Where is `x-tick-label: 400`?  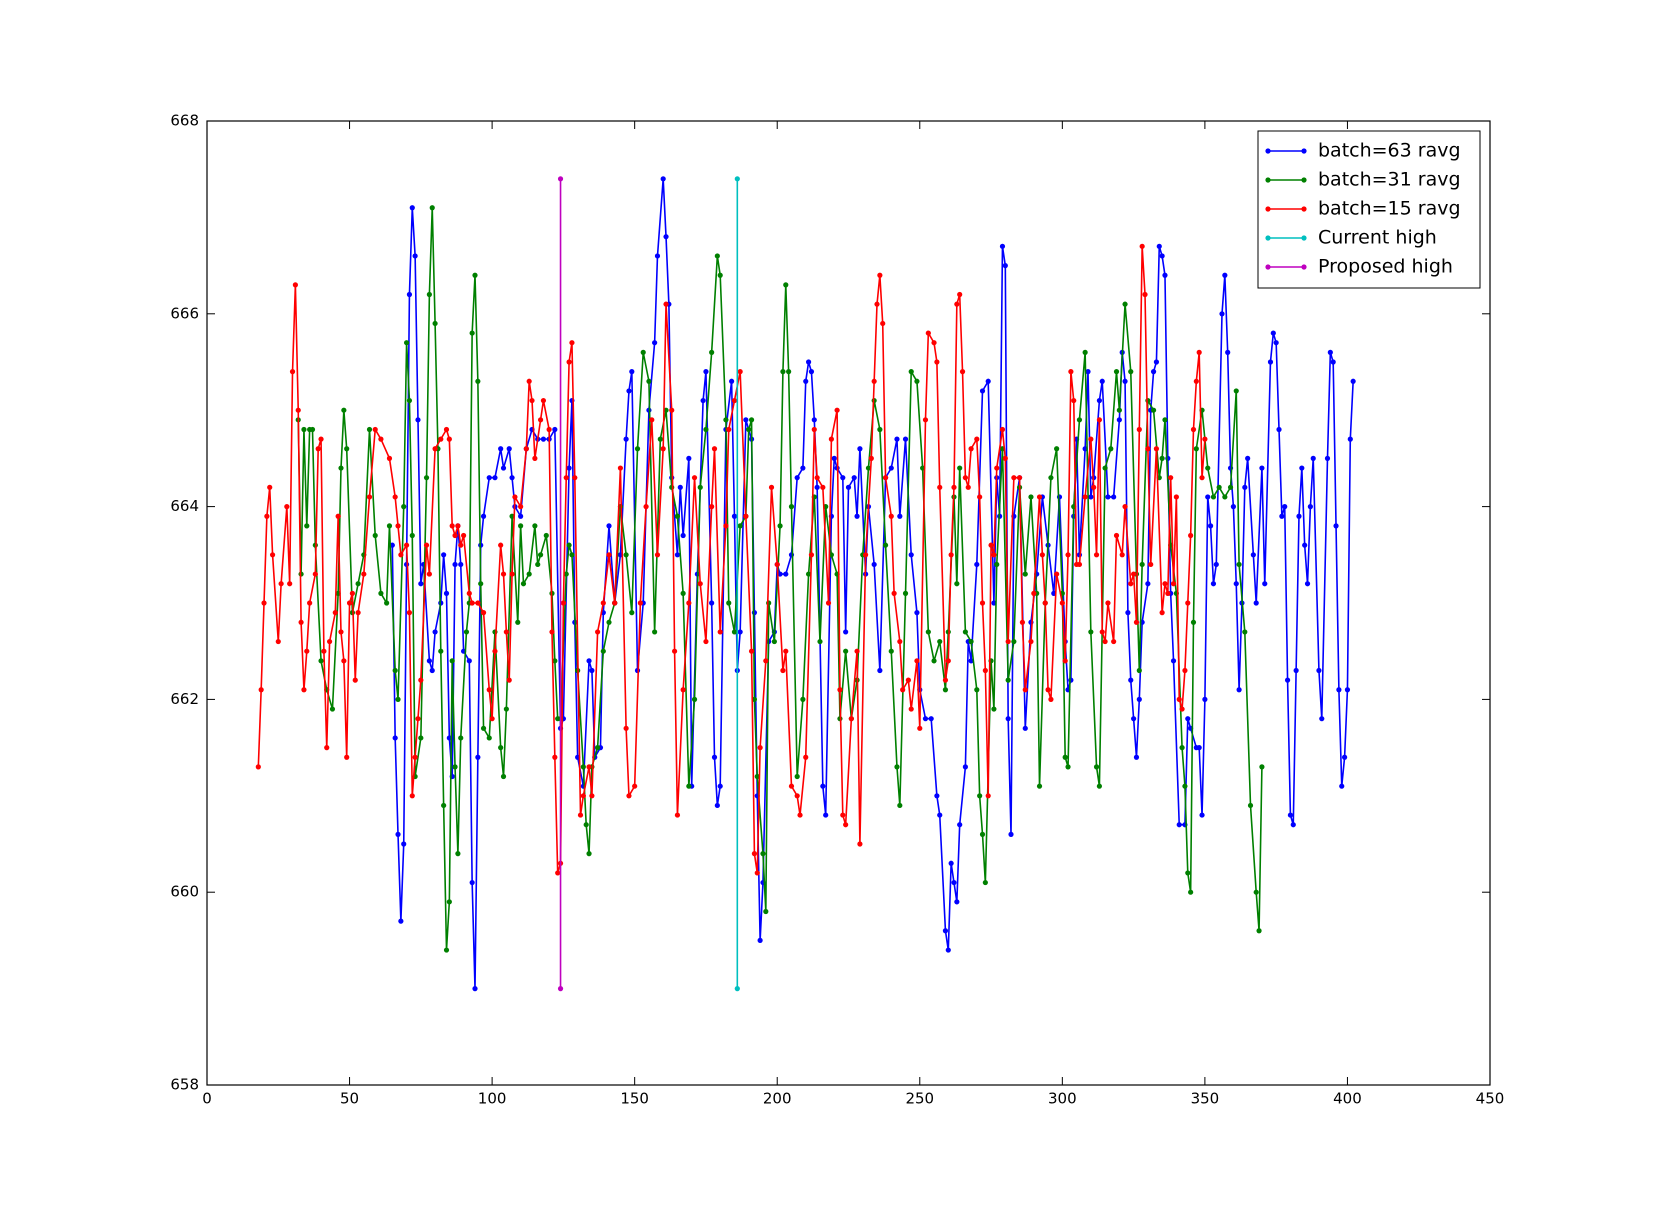 x-tick-label: 400 is located at coordinates (1347, 1099).